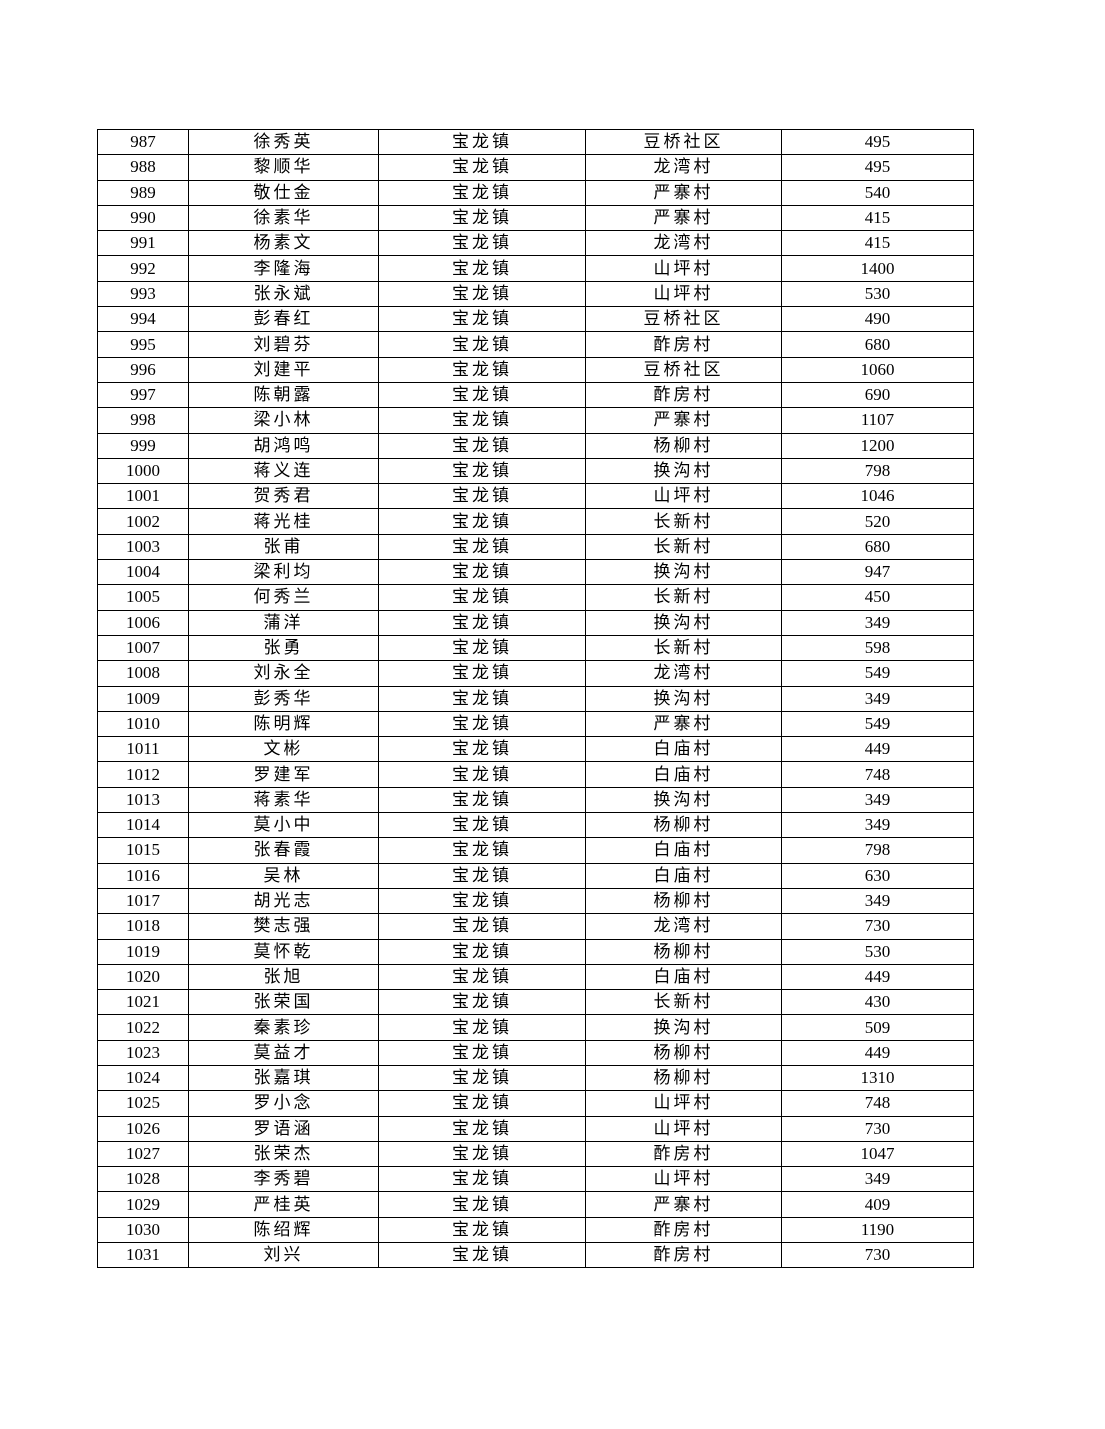 Image resolution: width=1105 pixels, height=1429 pixels. What do you see at coordinates (877, 471) in the screenshot?
I see `cell-amount: 798` at bounding box center [877, 471].